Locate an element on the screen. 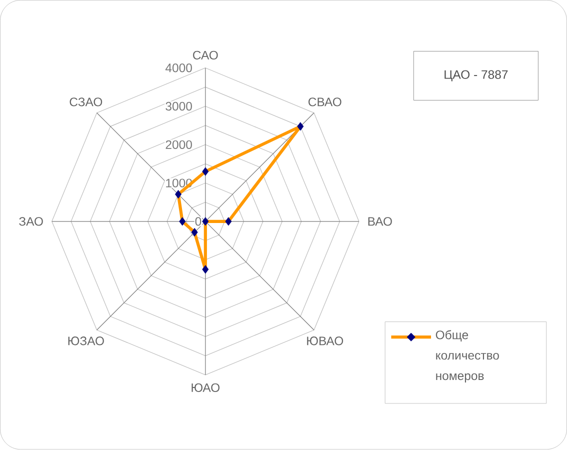  spoke-label: ЮВАО is located at coordinates (325, 341).